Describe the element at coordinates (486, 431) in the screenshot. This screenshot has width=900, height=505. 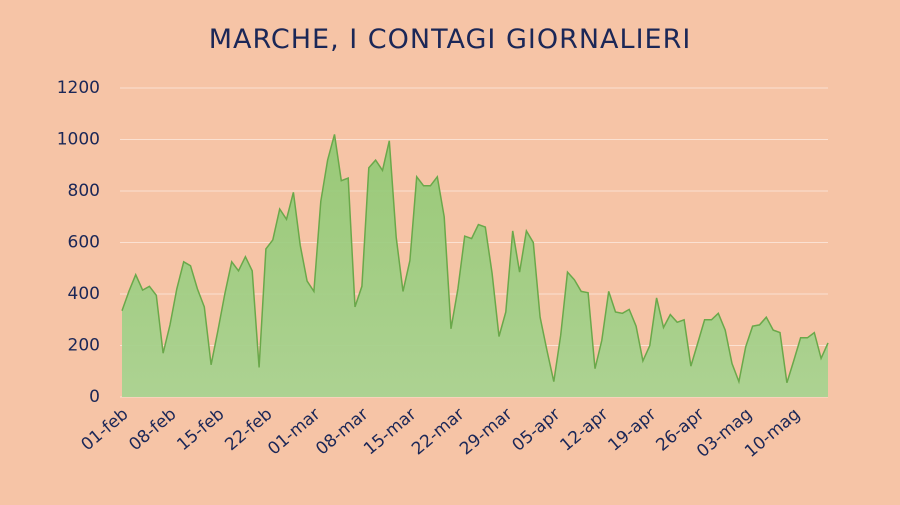
I see `x-tick-label: 29-mar` at that location.